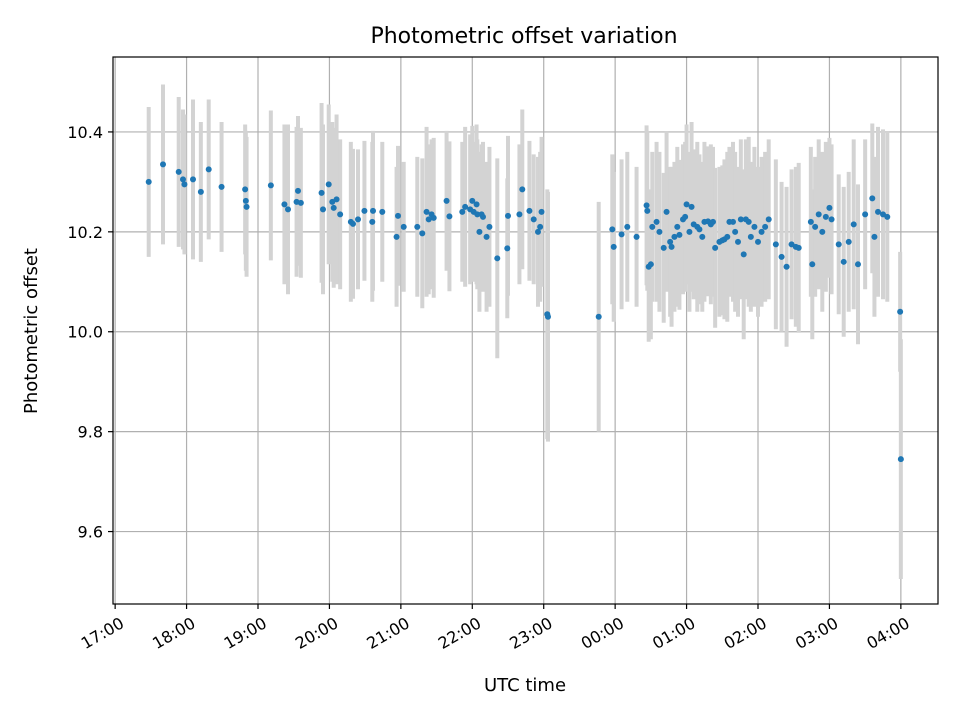  What do you see at coordinates (673, 633) in the screenshot?
I see `x-tick-label: 01:00` at bounding box center [673, 633].